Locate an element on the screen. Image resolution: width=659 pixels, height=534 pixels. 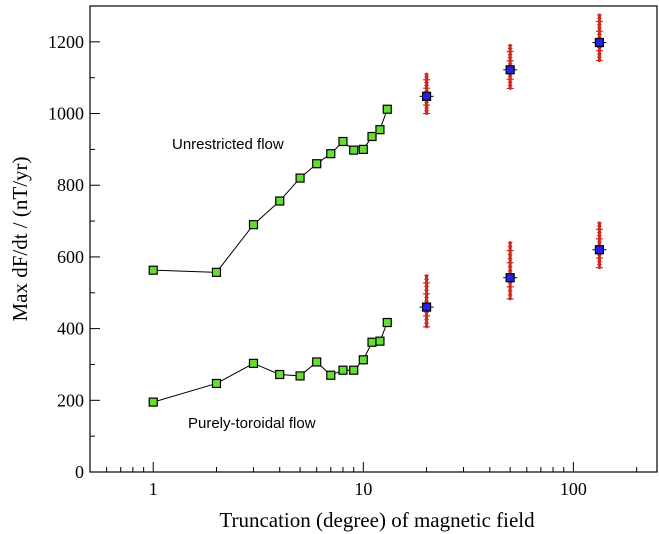
y-axis-title: Max dF/dt / (nT/yr) is located at coordinates (20, 238).